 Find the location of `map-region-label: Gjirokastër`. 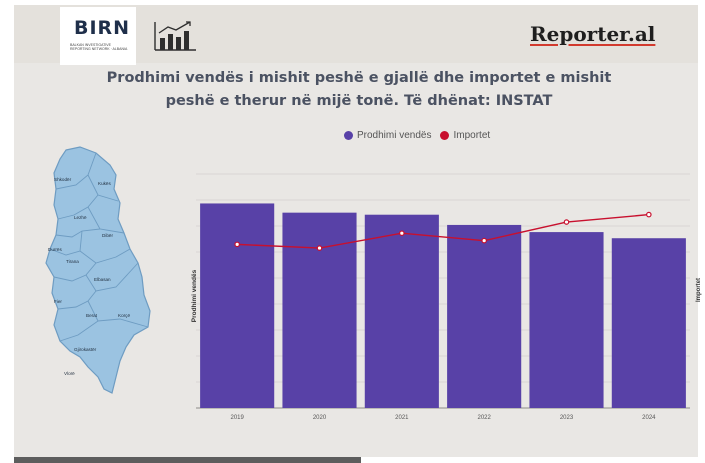

map-region-label: Gjirokastër is located at coordinates (85, 349).